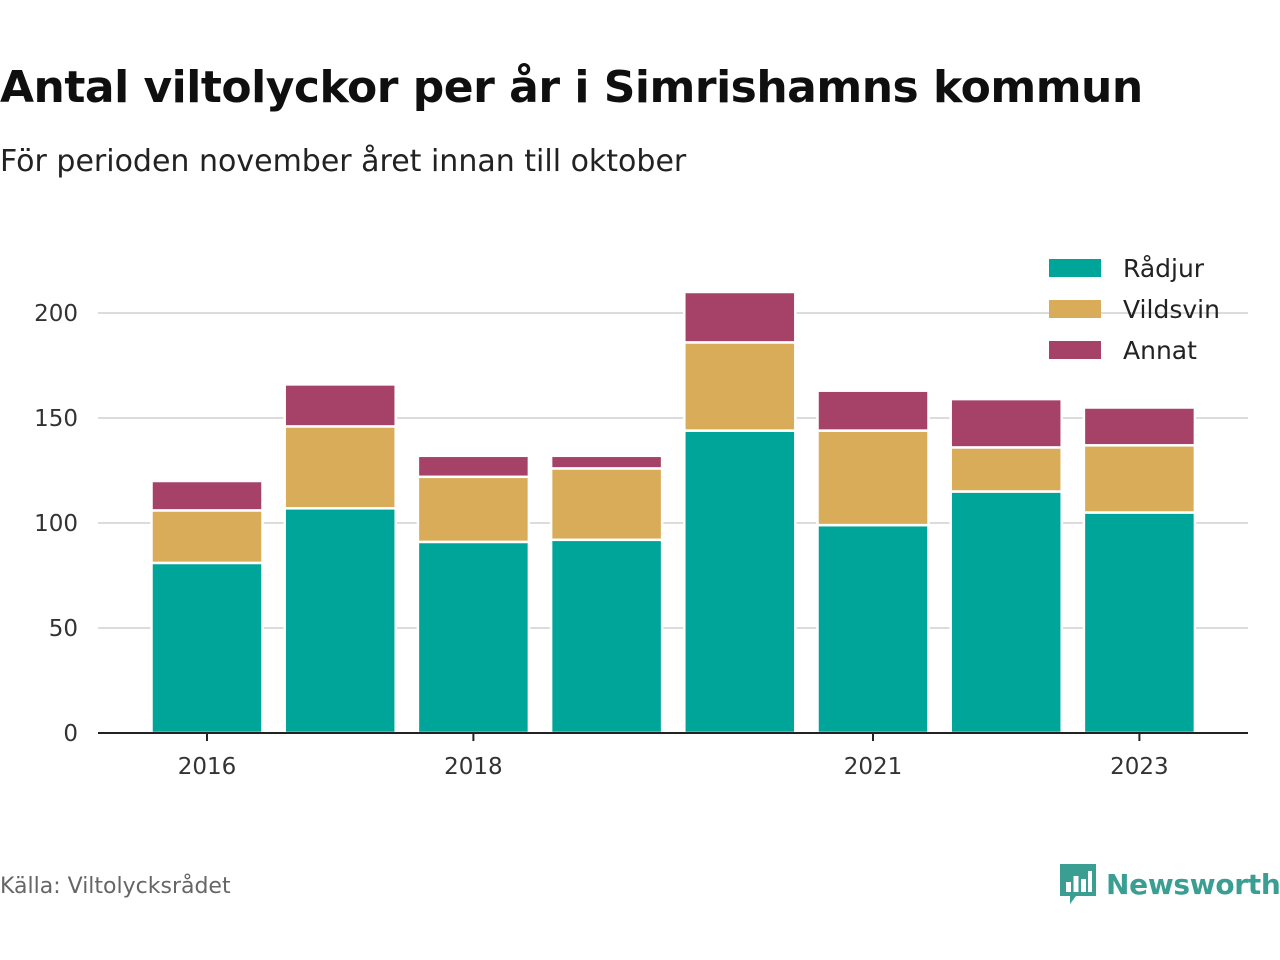  What do you see at coordinates (473, 509) in the screenshot?
I see `bar-vildsvin-2018` at bounding box center [473, 509].